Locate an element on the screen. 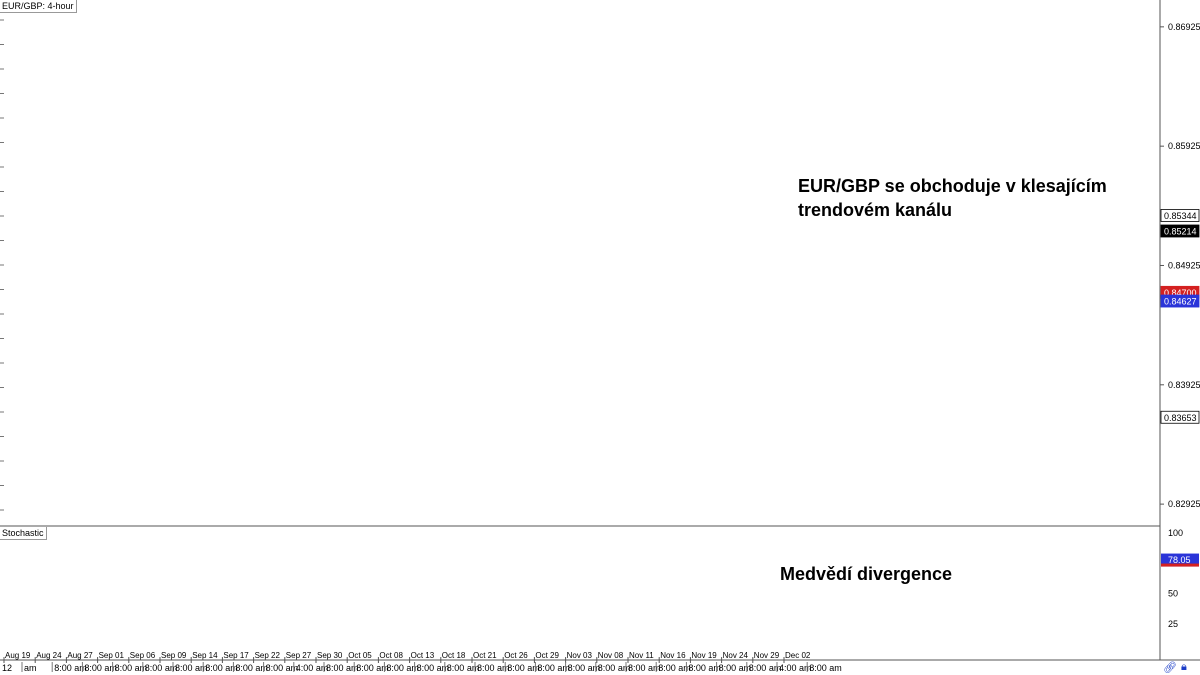 This screenshot has height=675, width=1200. x-date-label: Nov 11 is located at coordinates (641, 655).